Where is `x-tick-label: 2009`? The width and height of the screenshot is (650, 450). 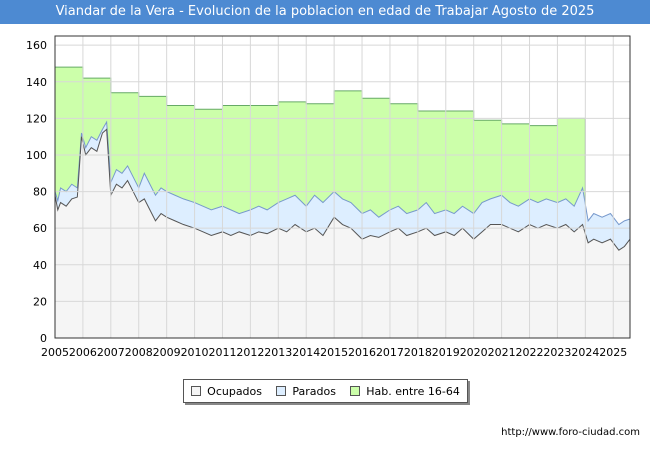 x-tick-label: 2009 is located at coordinates (167, 352).